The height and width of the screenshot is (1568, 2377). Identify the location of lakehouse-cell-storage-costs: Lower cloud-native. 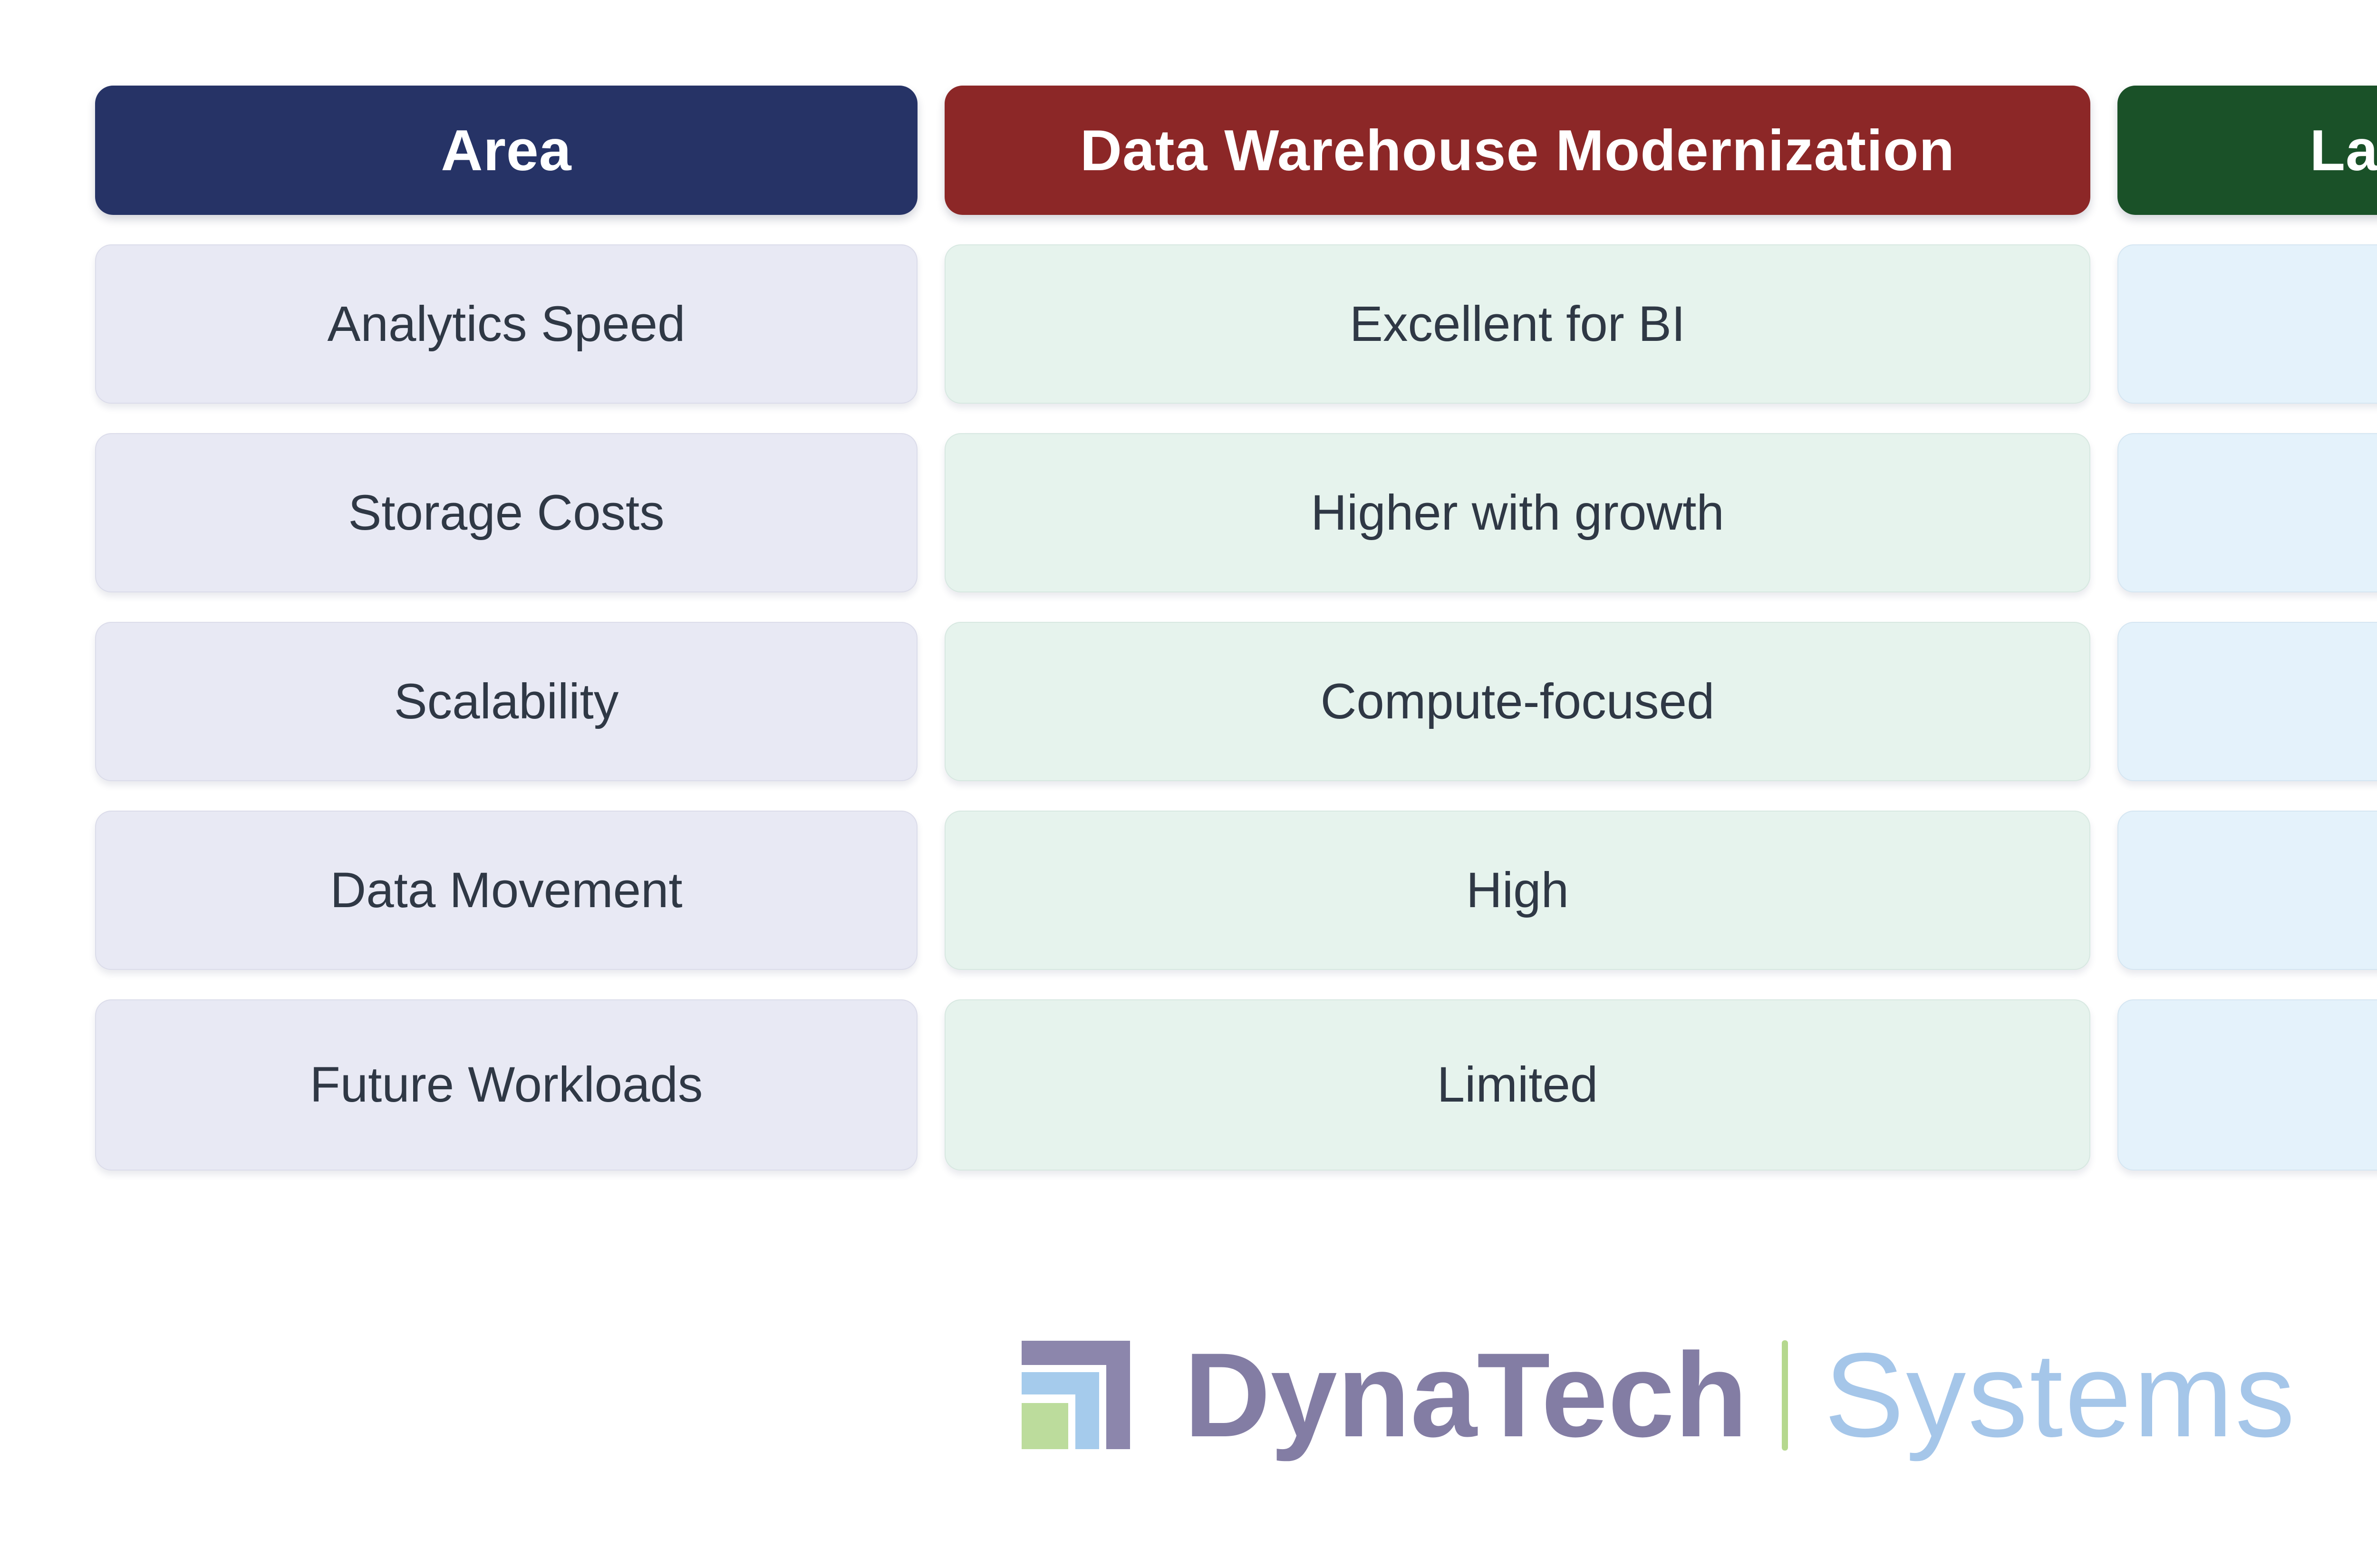
(2247, 512).